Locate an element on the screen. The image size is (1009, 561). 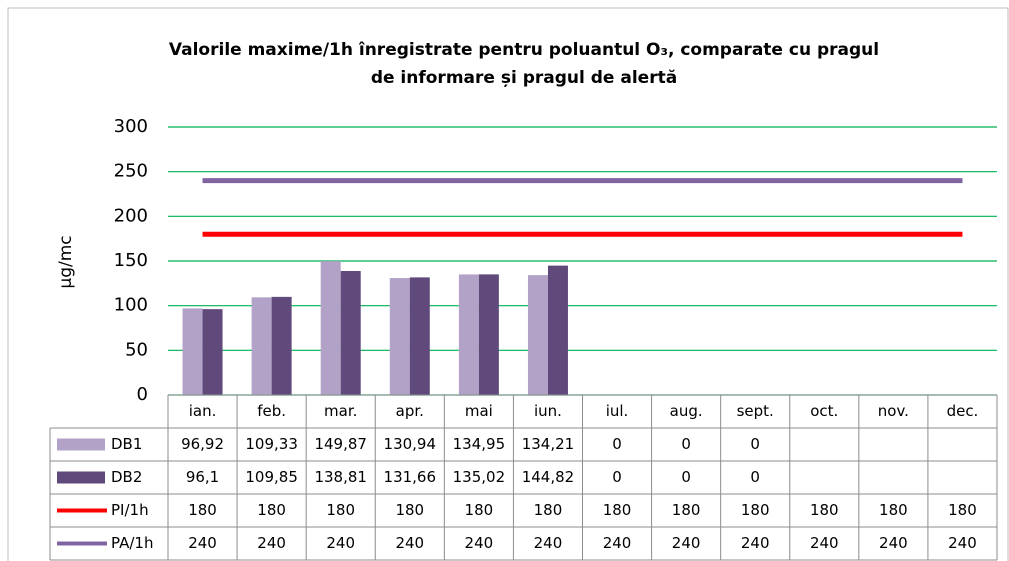
x-tick-label: mar. is located at coordinates (340, 411).